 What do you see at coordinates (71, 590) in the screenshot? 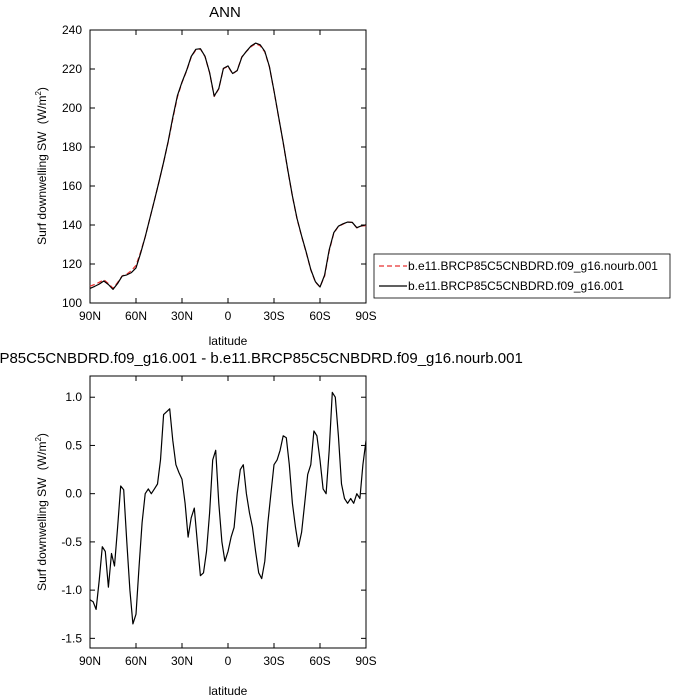
I see `bottom-y-tick-label-1: -1.0` at bounding box center [71, 590].